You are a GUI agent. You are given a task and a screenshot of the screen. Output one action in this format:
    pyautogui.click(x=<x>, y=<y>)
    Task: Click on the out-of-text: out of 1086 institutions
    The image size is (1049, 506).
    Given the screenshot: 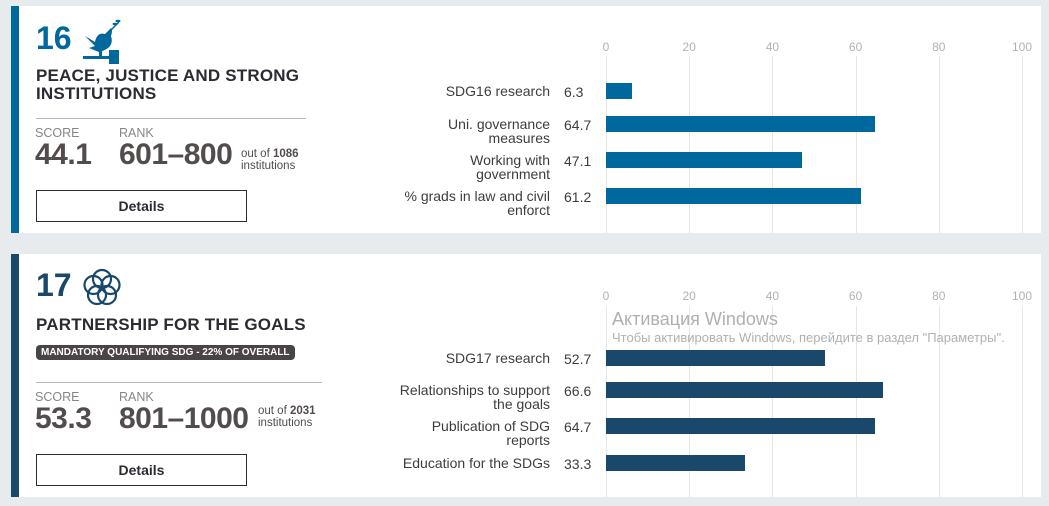 What is the action you would take?
    pyautogui.click(x=270, y=160)
    